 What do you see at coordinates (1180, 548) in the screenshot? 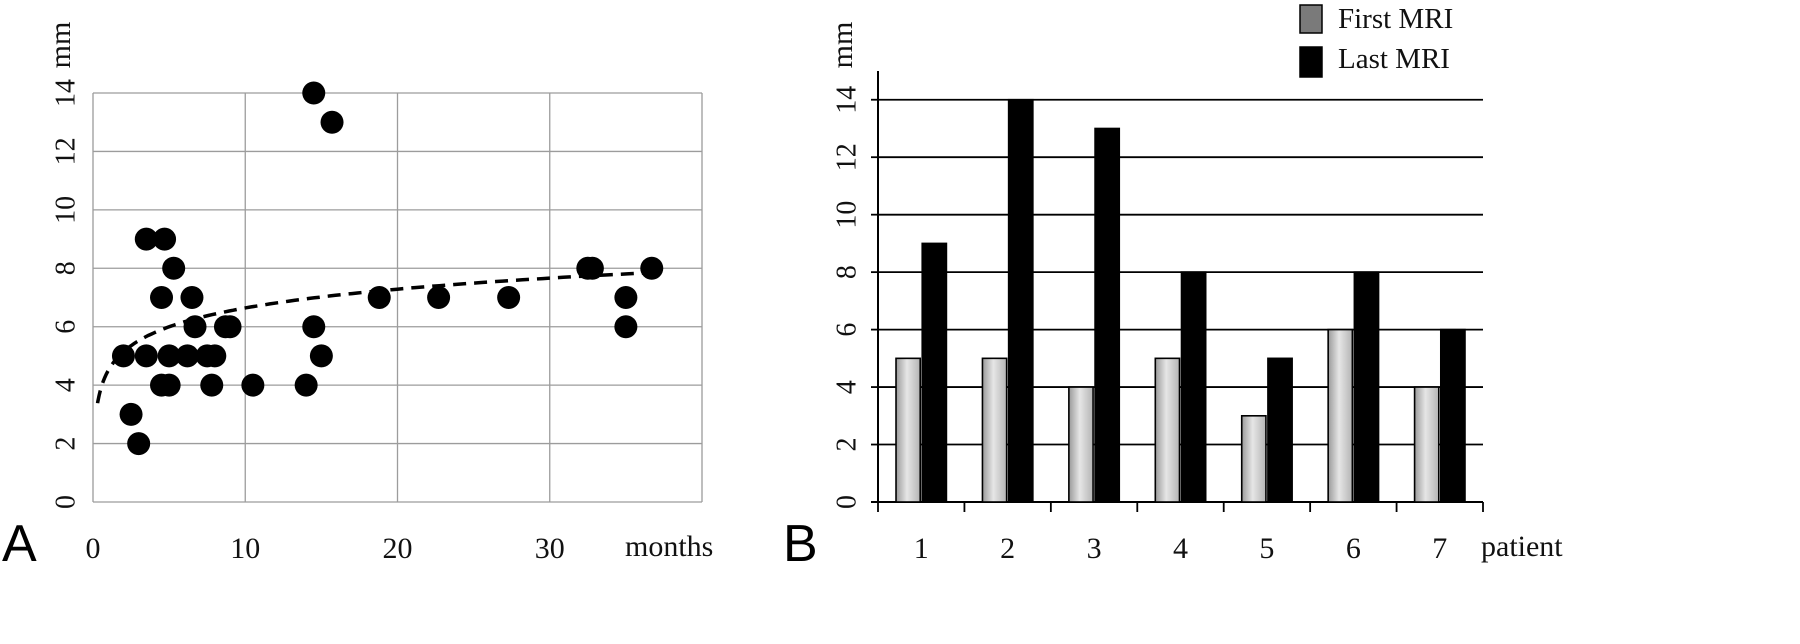
I see `bar-x-tick-label: 4` at bounding box center [1180, 548].